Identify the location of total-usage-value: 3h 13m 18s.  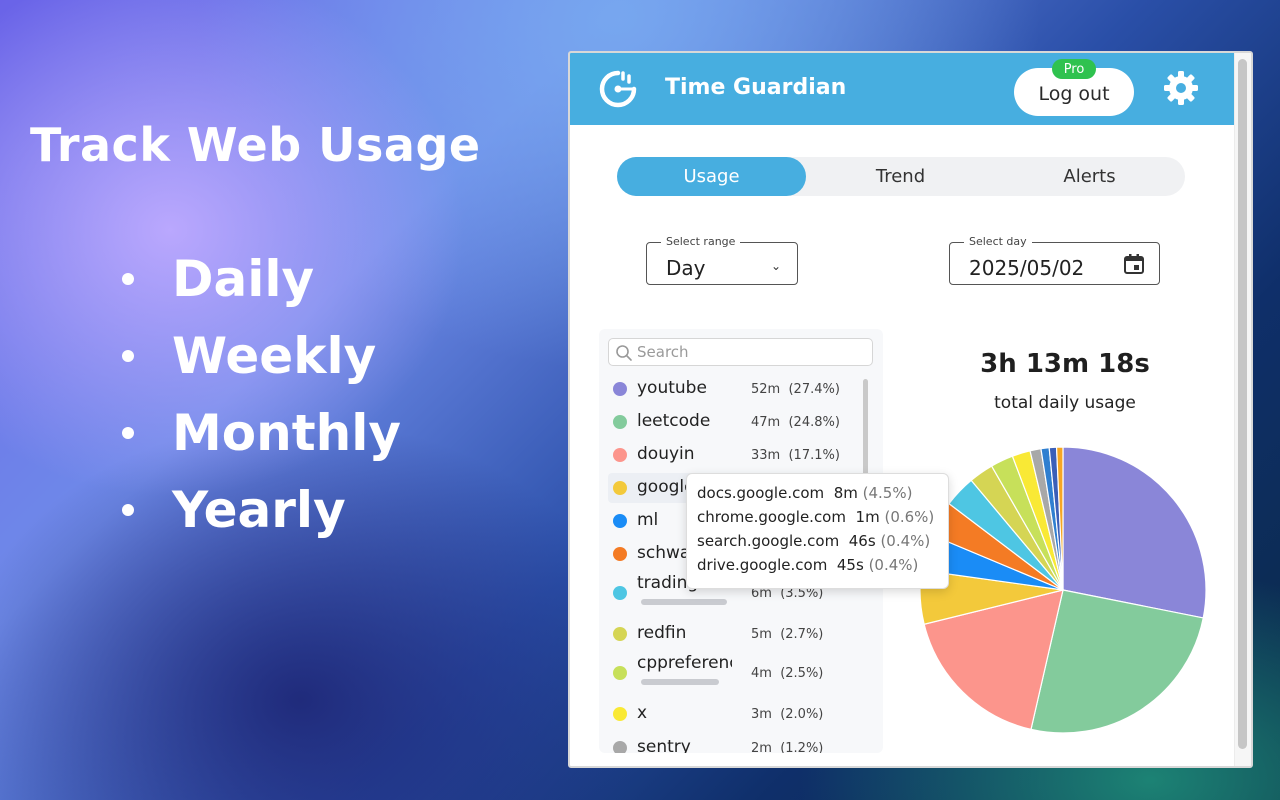
(1065, 364).